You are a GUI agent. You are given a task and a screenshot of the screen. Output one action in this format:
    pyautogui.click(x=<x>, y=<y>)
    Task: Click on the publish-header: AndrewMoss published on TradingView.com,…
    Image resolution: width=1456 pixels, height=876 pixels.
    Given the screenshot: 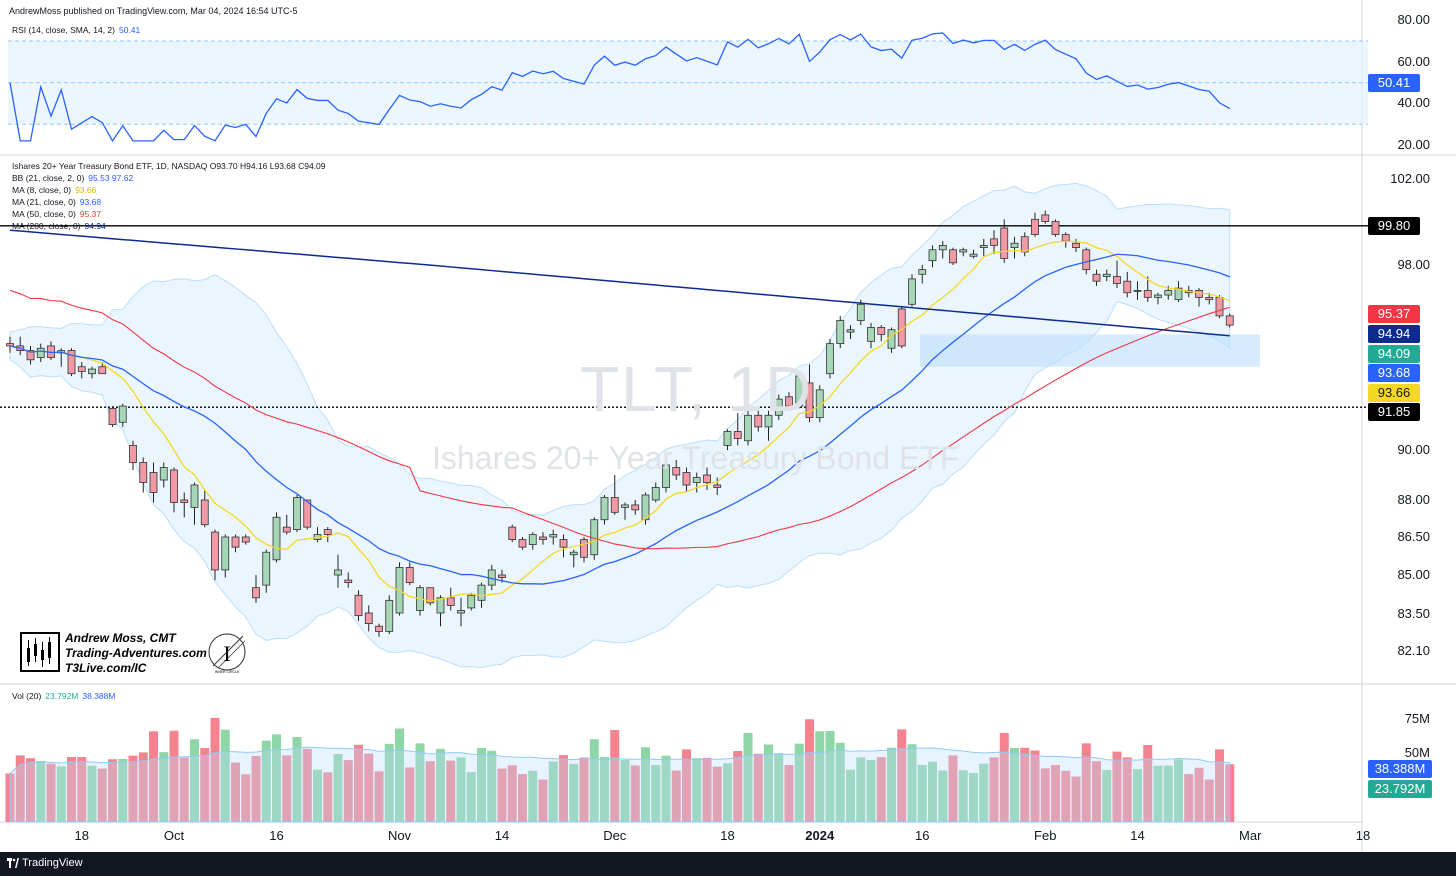 What is the action you would take?
    pyautogui.click(x=153, y=11)
    